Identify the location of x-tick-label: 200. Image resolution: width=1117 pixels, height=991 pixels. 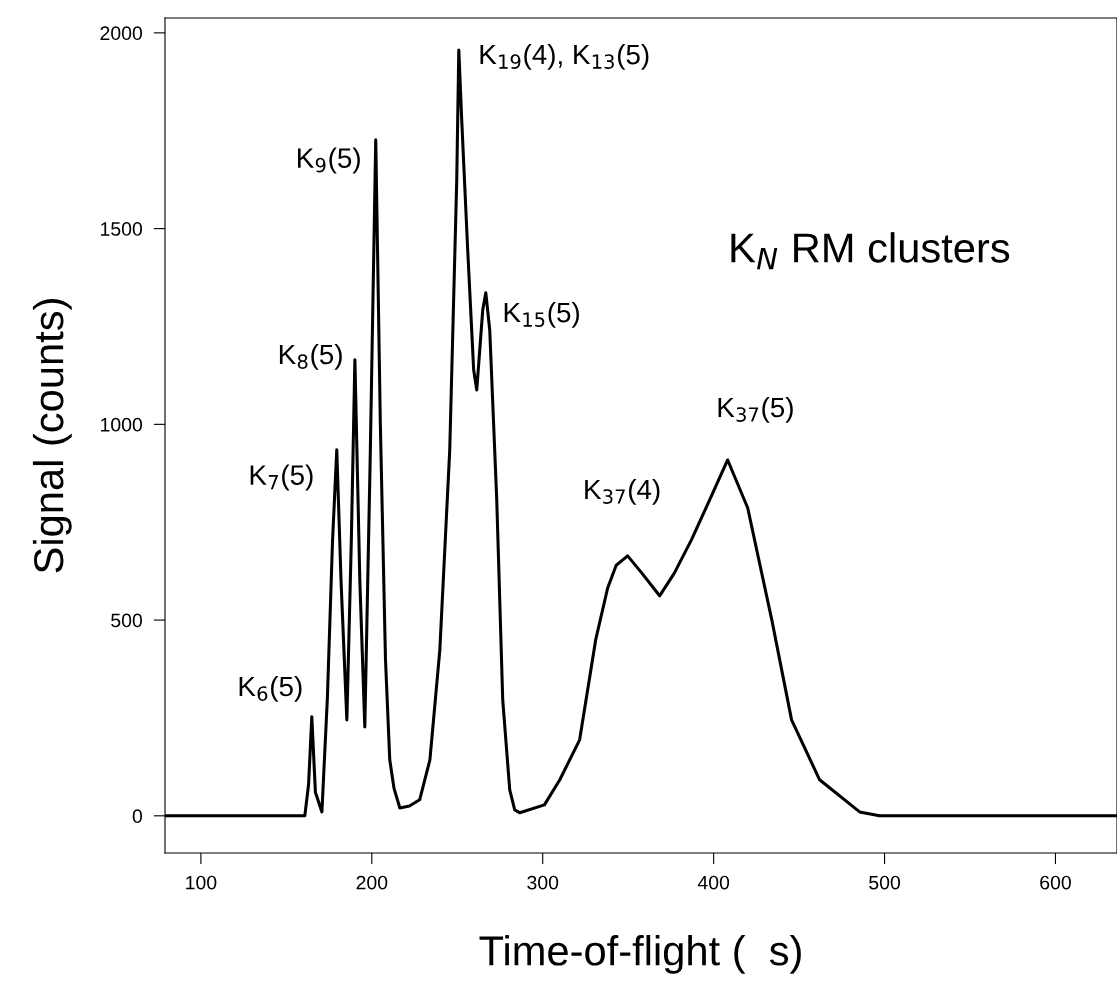
(372, 882).